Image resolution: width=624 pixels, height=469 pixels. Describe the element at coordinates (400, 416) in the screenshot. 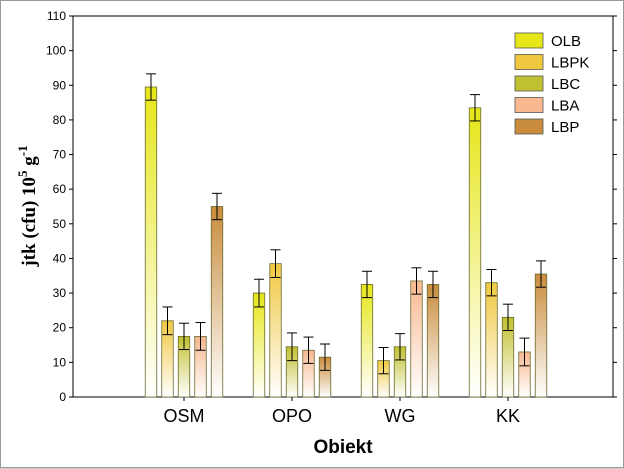

I see `x-tick-label-wg: WG` at that location.